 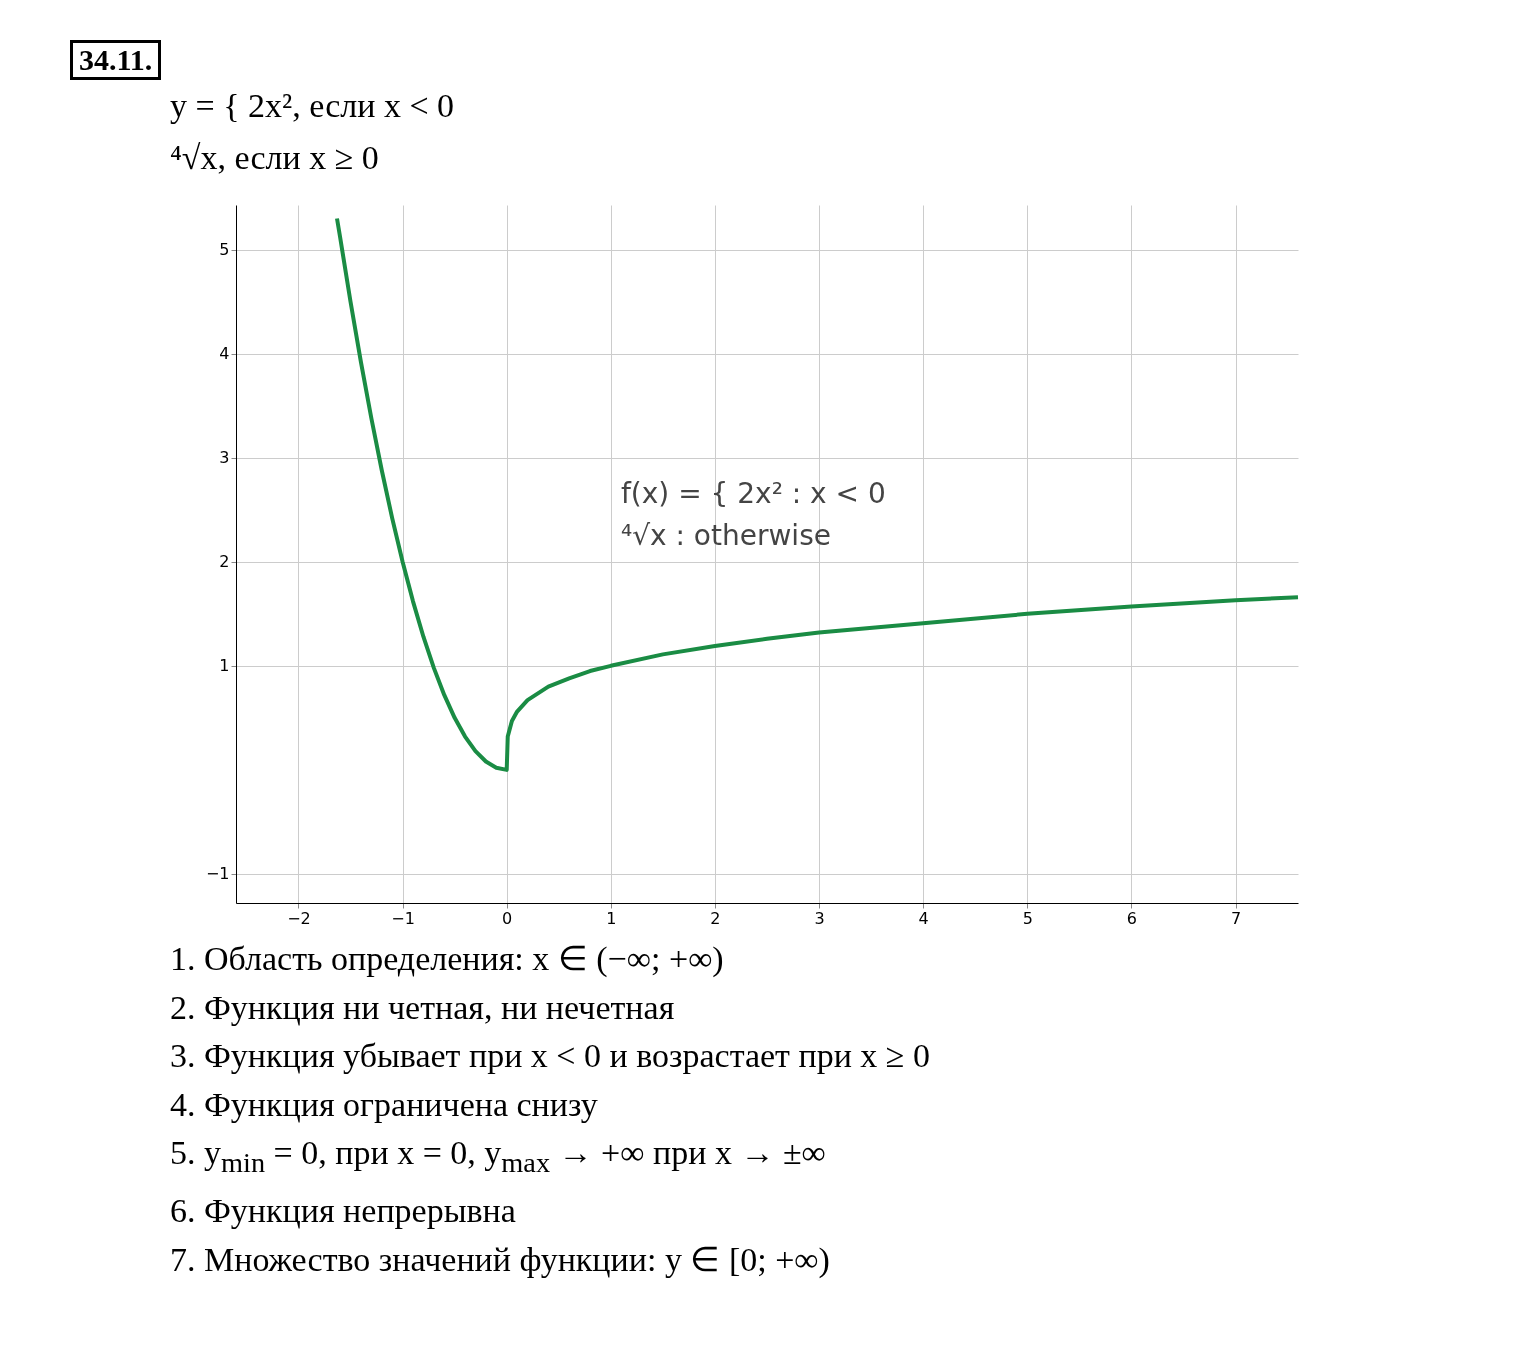 I want to click on y-tick-label: 5, so click(x=224, y=250).